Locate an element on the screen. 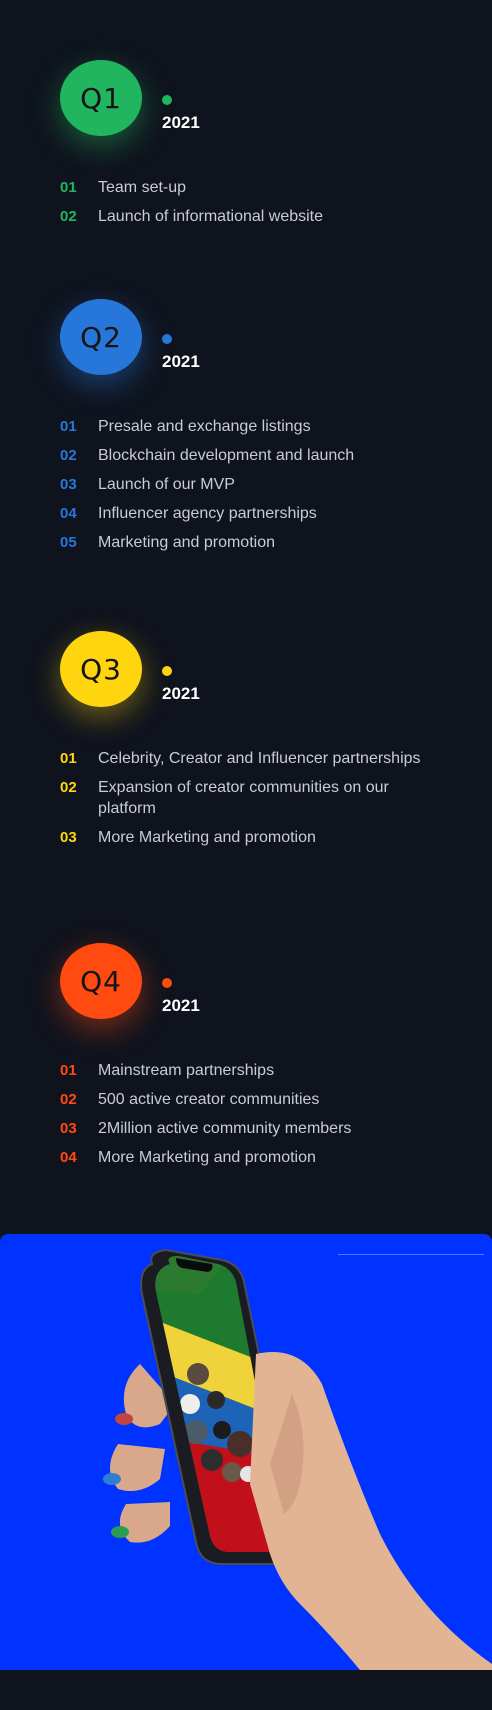 This screenshot has height=1710, width=492. list-item: 03 More Marketing and promotion is located at coordinates (250, 837).